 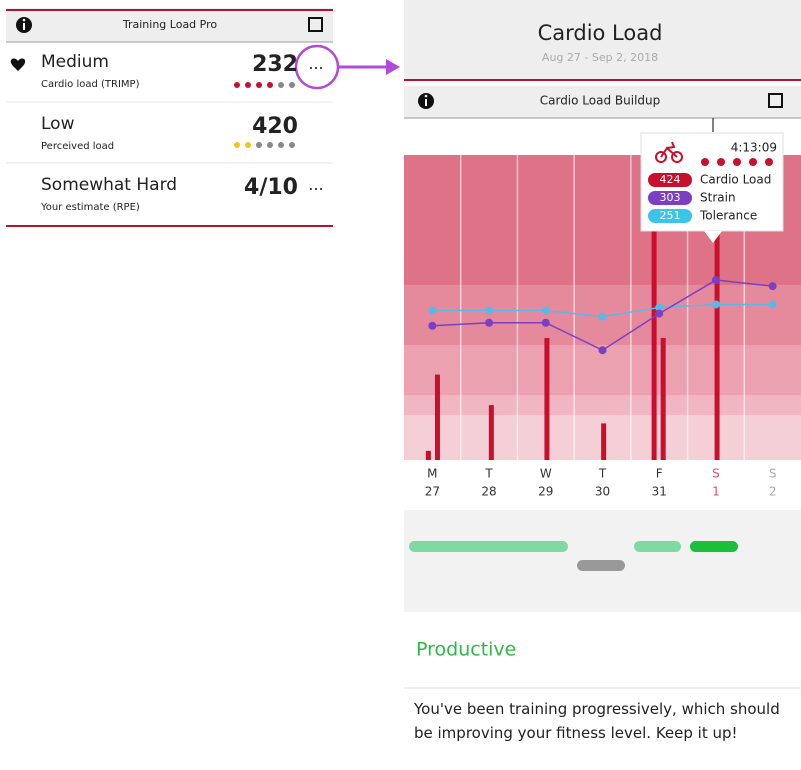 I want to click on tooltip-tail, so click(x=713, y=237).